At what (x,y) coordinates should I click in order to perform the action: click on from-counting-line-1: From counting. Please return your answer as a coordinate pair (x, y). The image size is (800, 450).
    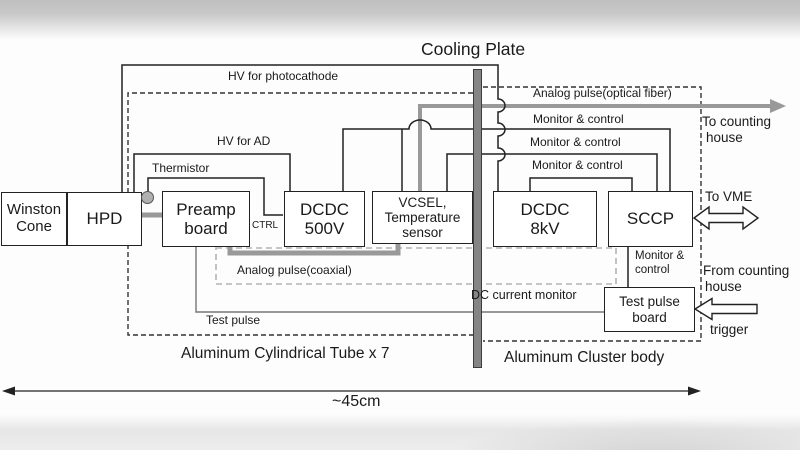
    Looking at the image, I should click on (746, 270).